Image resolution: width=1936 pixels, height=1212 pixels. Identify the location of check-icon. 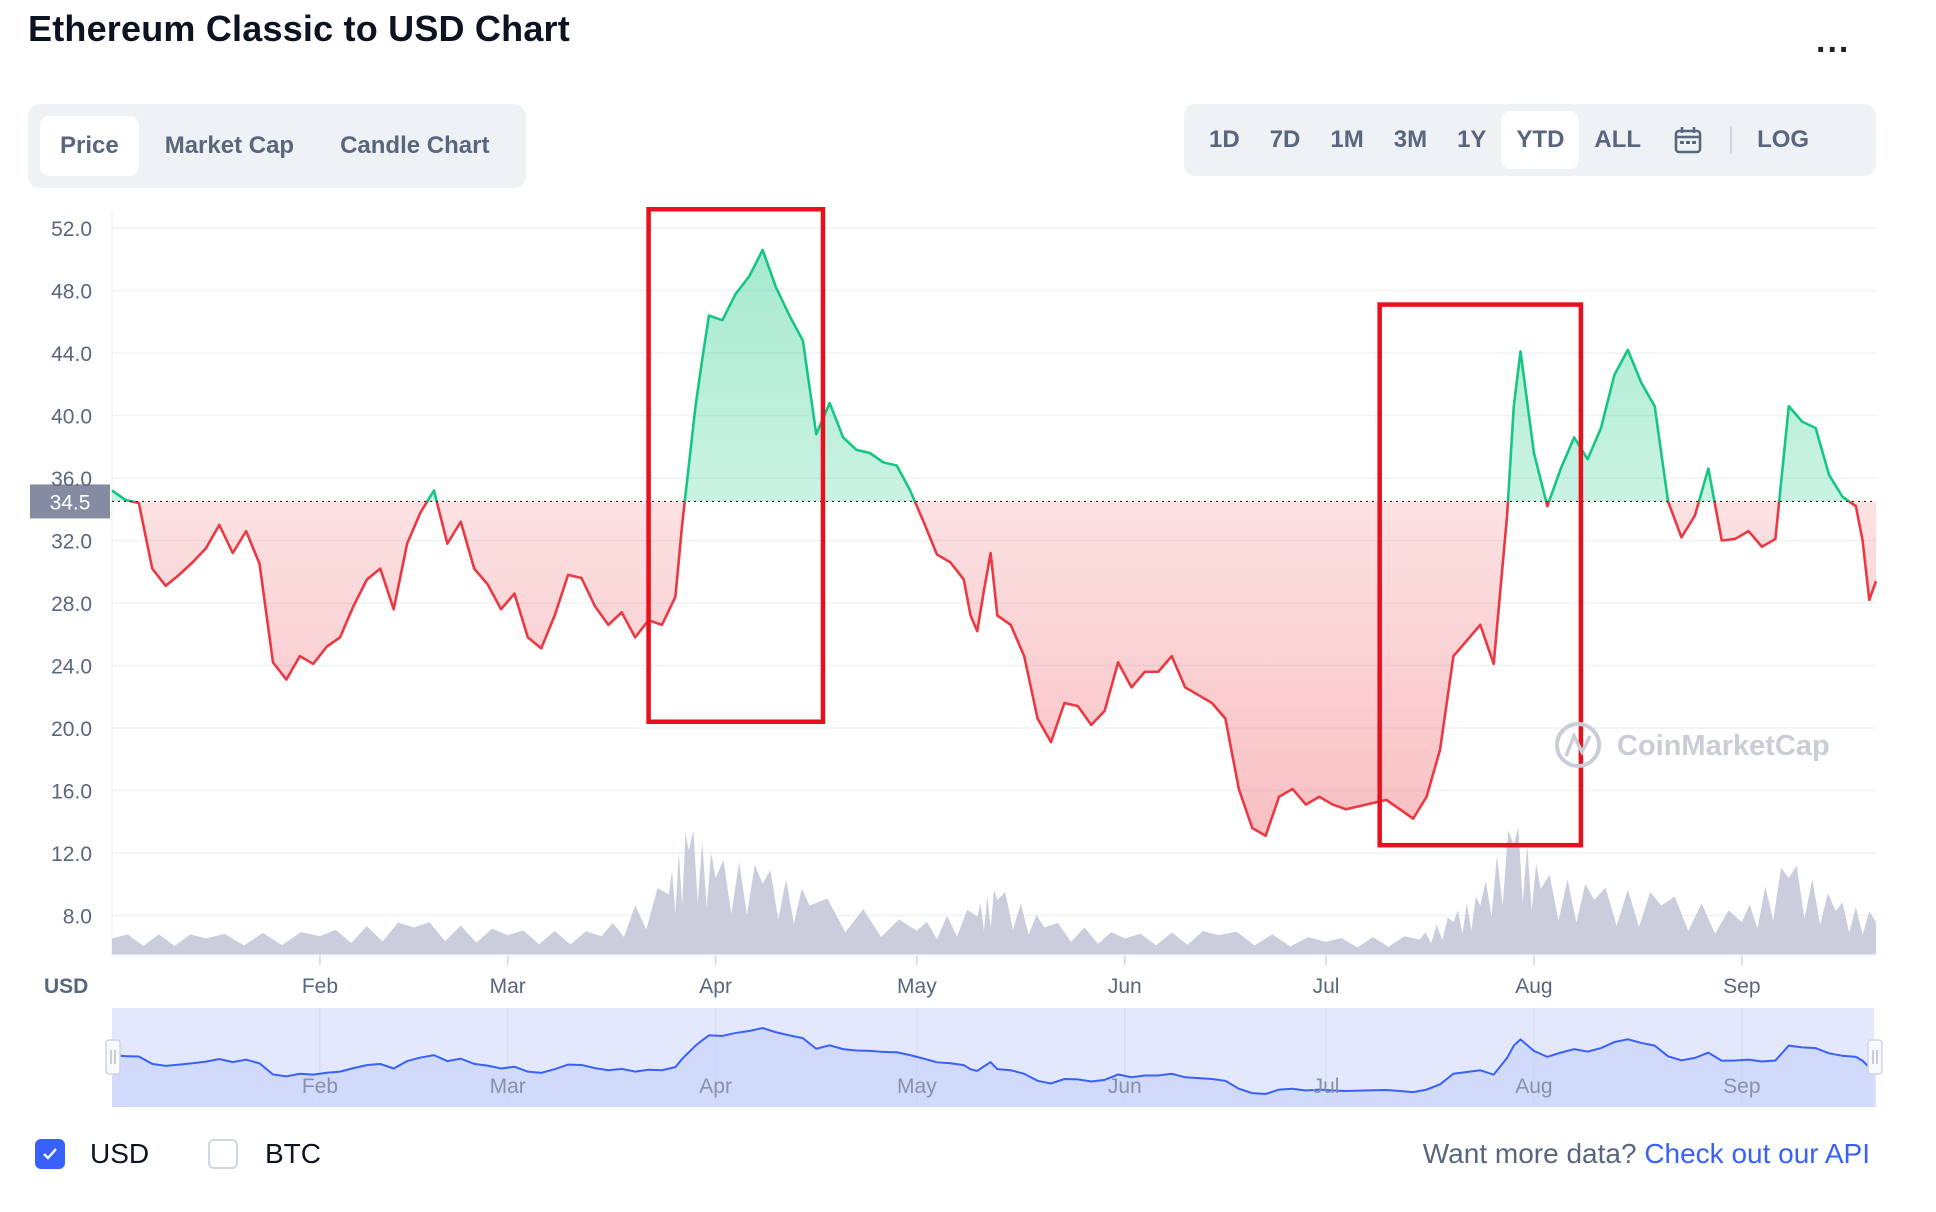
(50, 1154).